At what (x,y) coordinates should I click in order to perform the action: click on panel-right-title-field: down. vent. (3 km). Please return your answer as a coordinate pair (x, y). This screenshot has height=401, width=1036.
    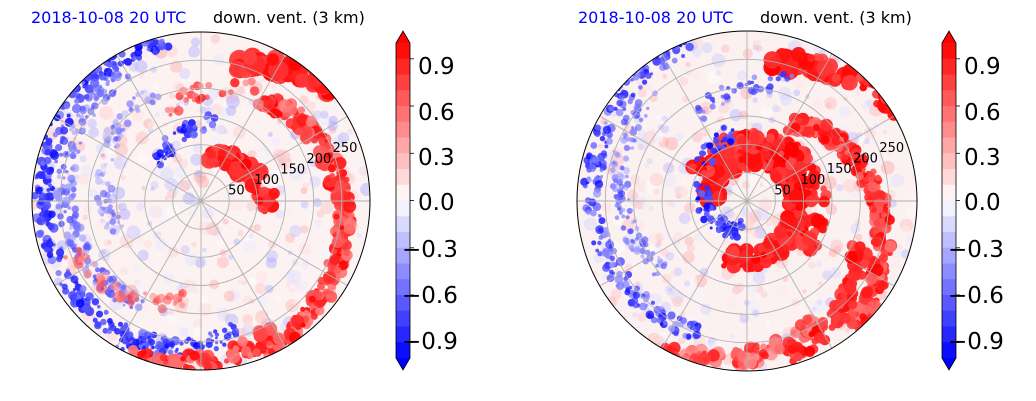
    Looking at the image, I should click on (836, 17).